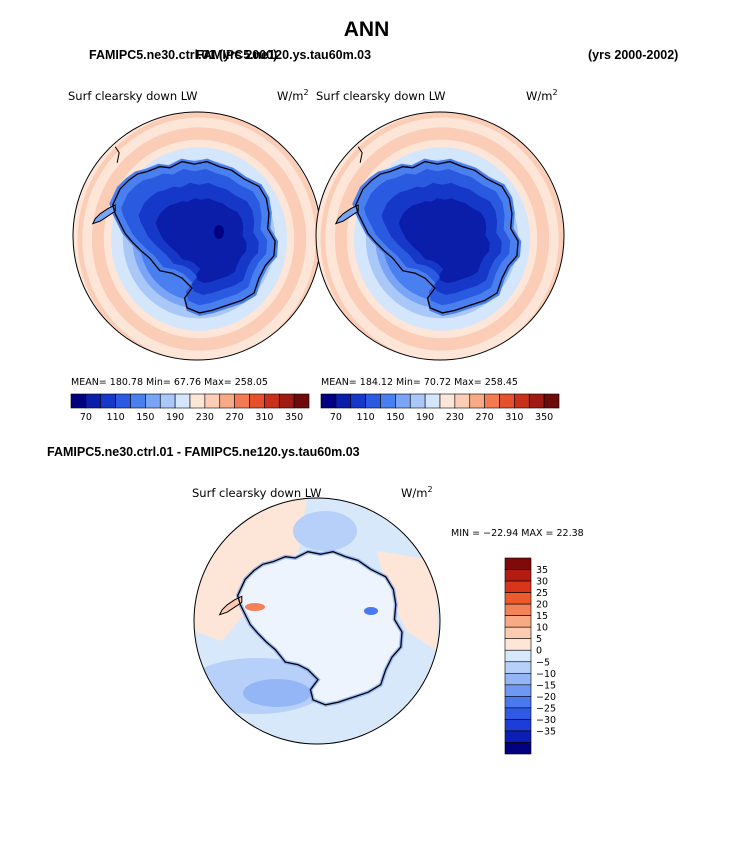  Describe the element at coordinates (419, 382) in the screenshot. I see `panel2-stats: MEAN= 184.12 Min= 70.72 Max= 258.45` at that location.